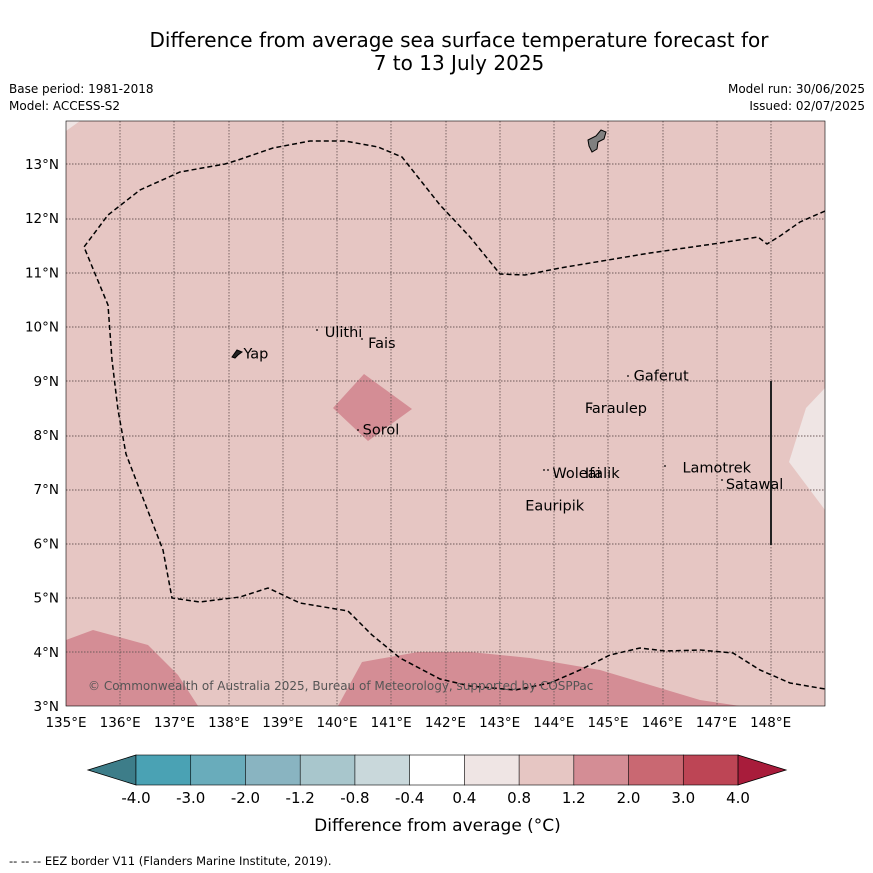 The width and height of the screenshot is (873, 873). I want to click on longitude-label: 135°E, so click(65, 723).